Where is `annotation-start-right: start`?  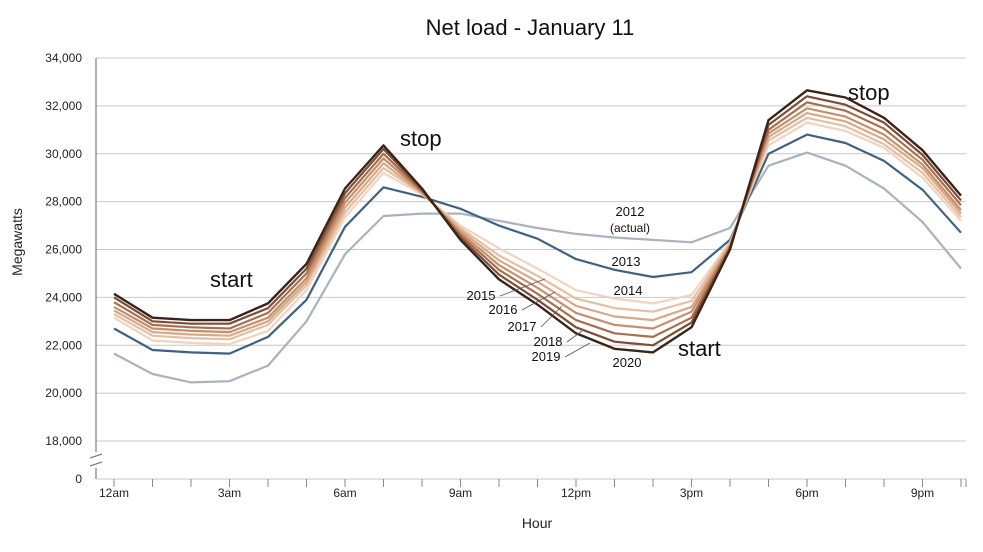 annotation-start-right: start is located at coordinates (699, 348).